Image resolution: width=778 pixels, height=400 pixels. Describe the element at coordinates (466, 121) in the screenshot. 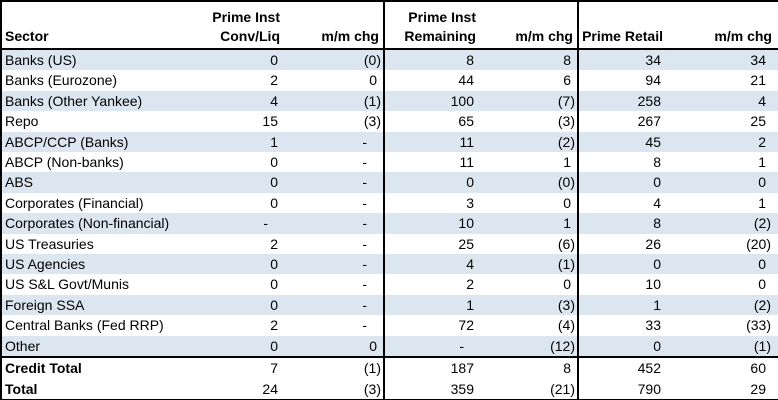

I see `remaining-cell: 65` at that location.